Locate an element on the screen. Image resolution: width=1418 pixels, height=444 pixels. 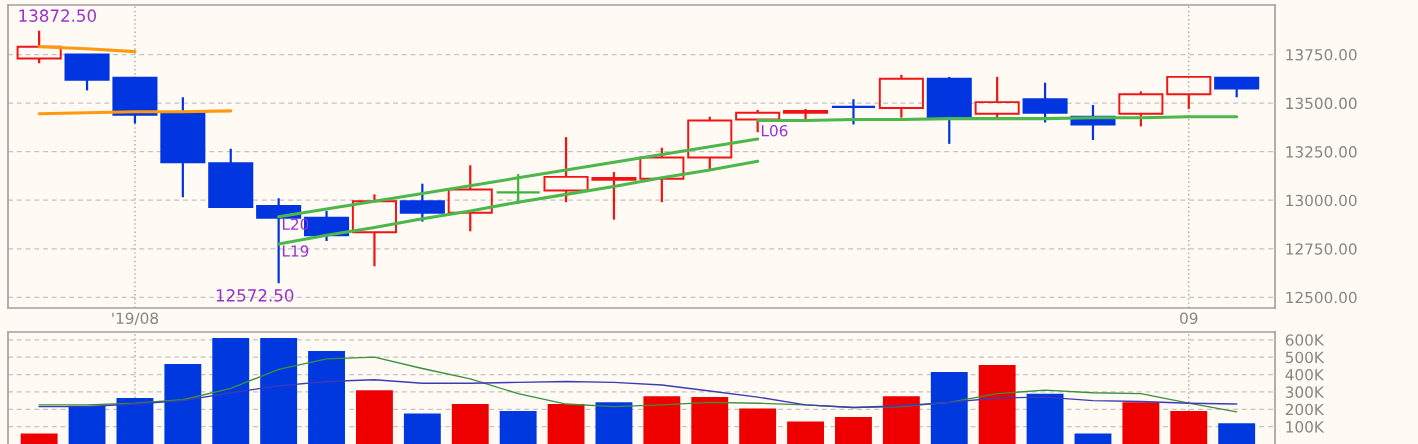
x-tick-label: '19/08 is located at coordinates (135, 319).